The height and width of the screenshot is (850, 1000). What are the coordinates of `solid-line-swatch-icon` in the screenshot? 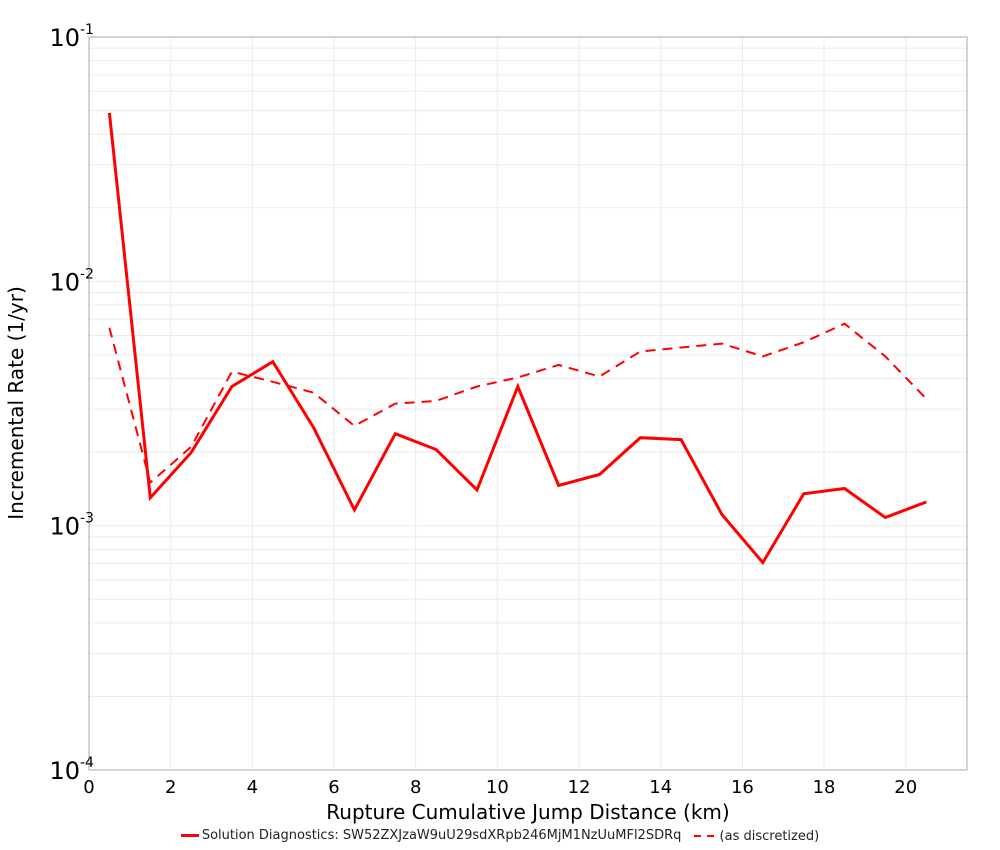 It's located at (189, 835).